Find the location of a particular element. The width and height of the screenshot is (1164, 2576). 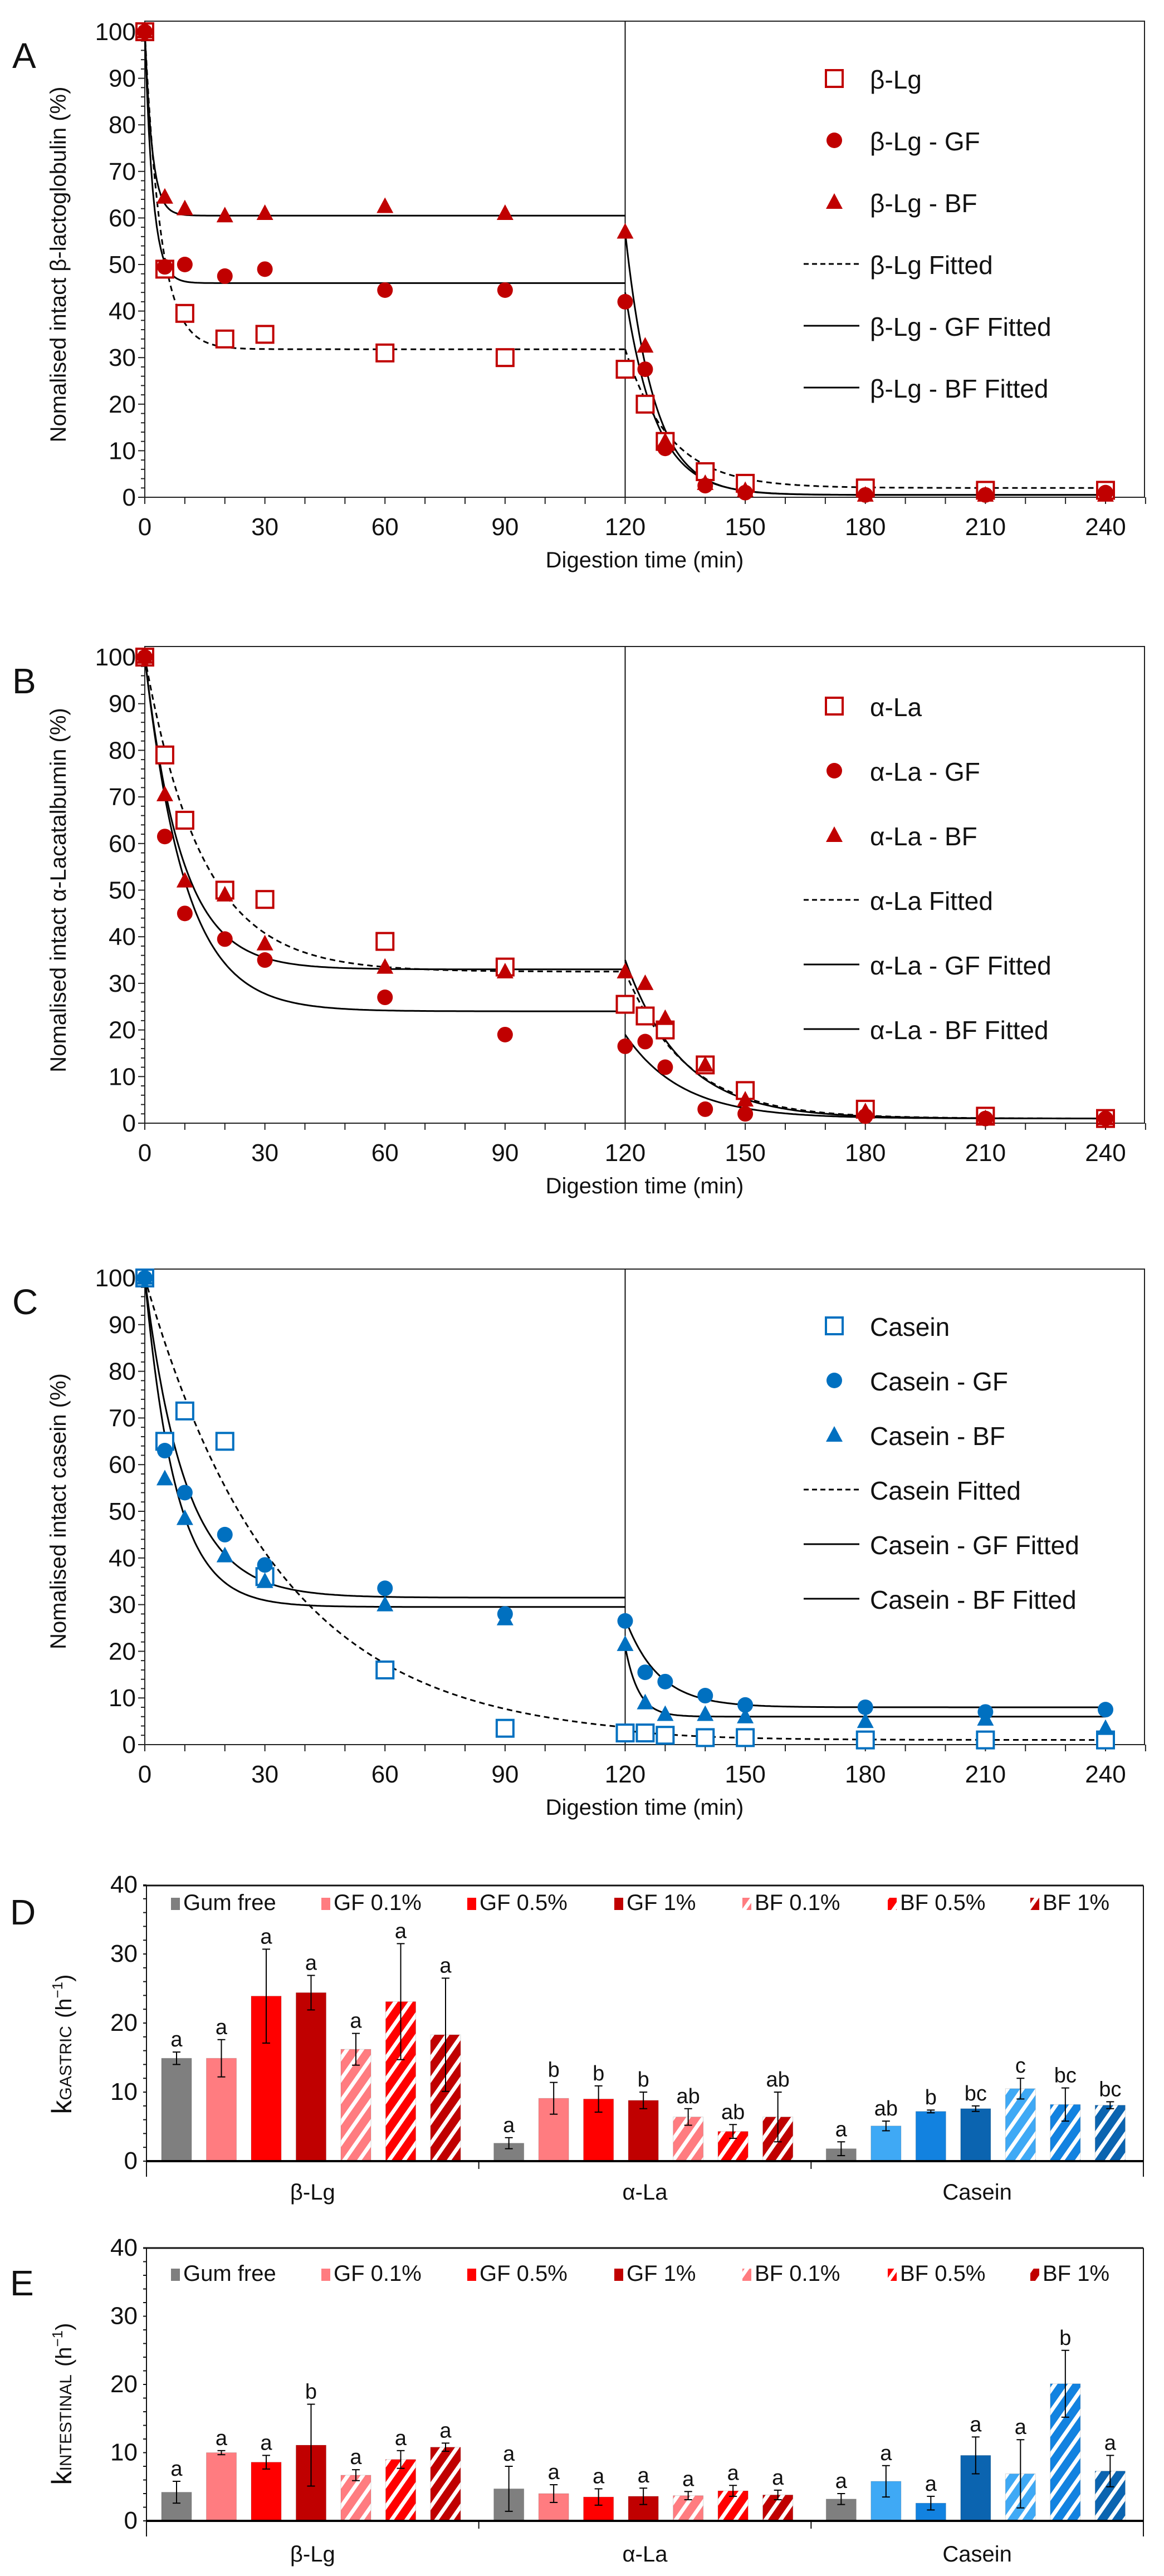

x-tick-label: 0 is located at coordinates (144, 1774).